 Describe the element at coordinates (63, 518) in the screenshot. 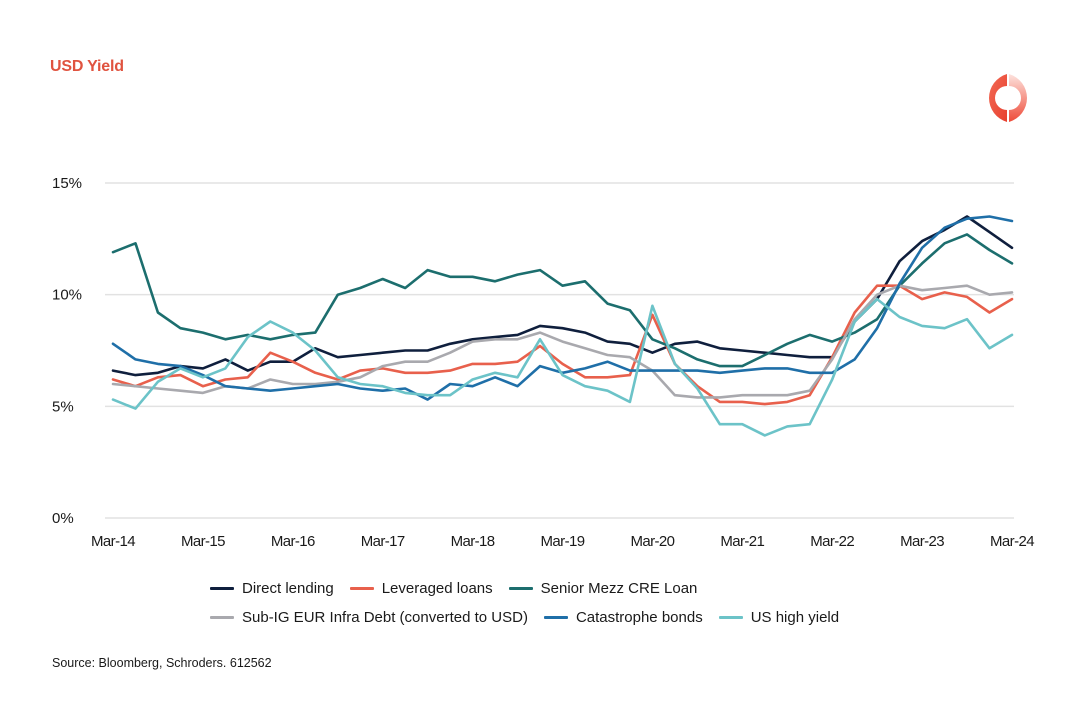

I see `y-tick-label: 0%` at that location.